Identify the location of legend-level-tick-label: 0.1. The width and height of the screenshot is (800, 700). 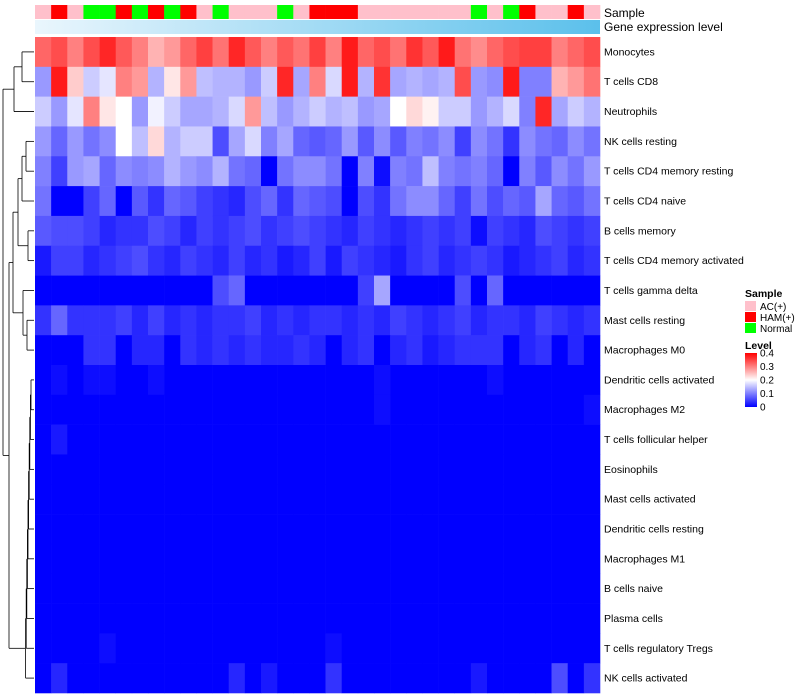
(767, 394).